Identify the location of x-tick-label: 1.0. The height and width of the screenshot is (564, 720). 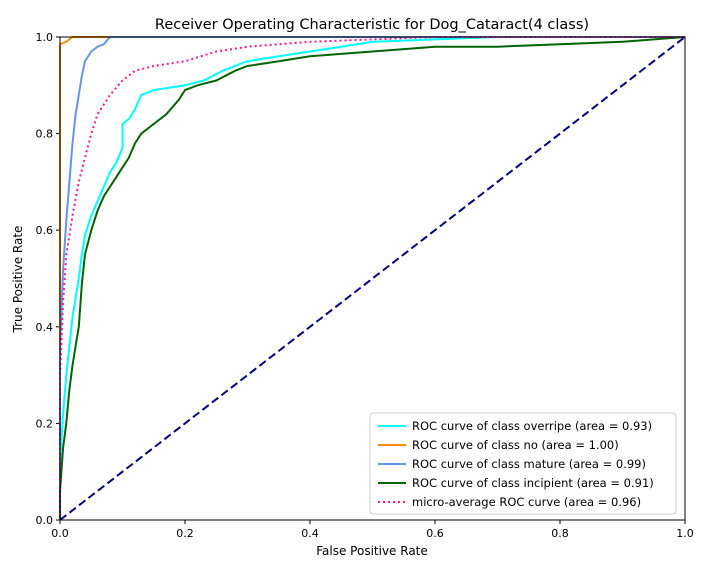
(685, 533).